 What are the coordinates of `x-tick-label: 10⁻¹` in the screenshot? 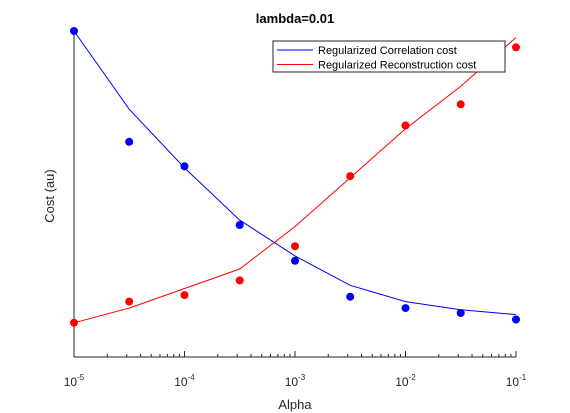 It's located at (516, 381).